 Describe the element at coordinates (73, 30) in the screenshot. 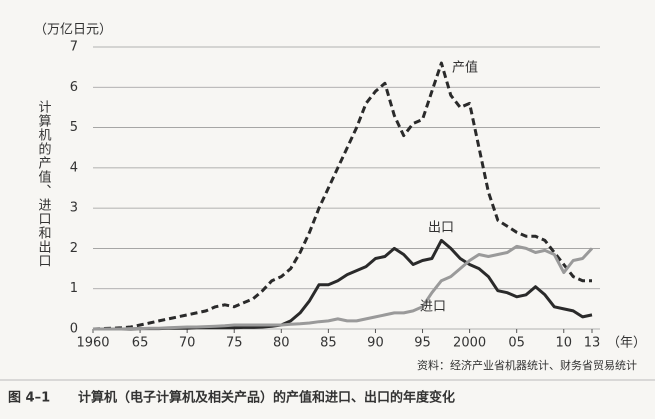

I see `unit-label: （万亿日元）` at that location.